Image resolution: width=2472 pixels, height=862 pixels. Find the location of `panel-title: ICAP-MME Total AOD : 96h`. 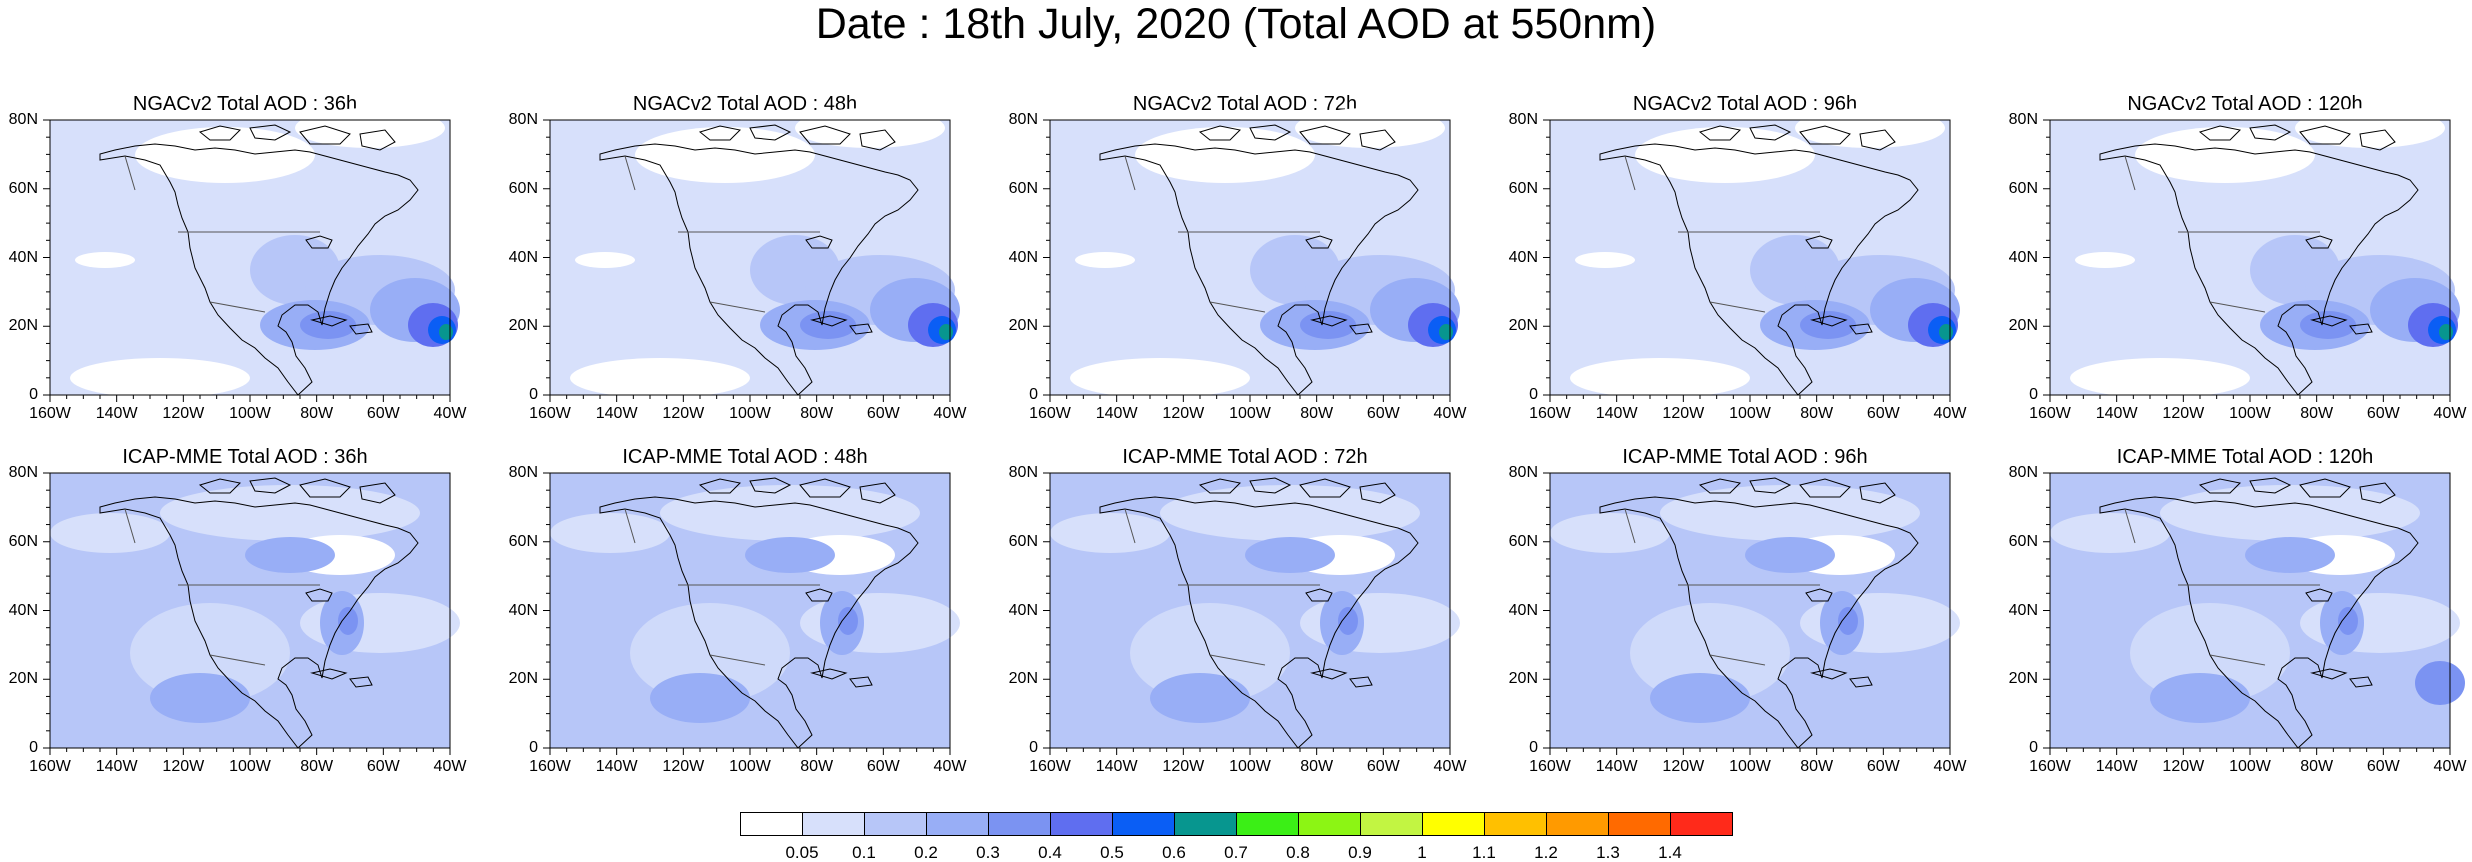

panel-title: ICAP-MME Total AOD : 96h is located at coordinates (1745, 457).